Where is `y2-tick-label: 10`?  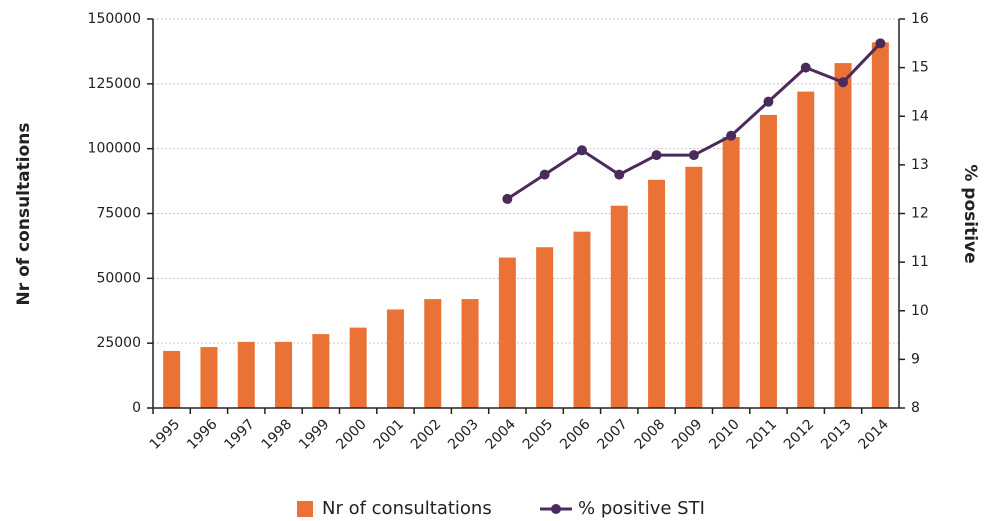 y2-tick-label: 10 is located at coordinates (920, 311).